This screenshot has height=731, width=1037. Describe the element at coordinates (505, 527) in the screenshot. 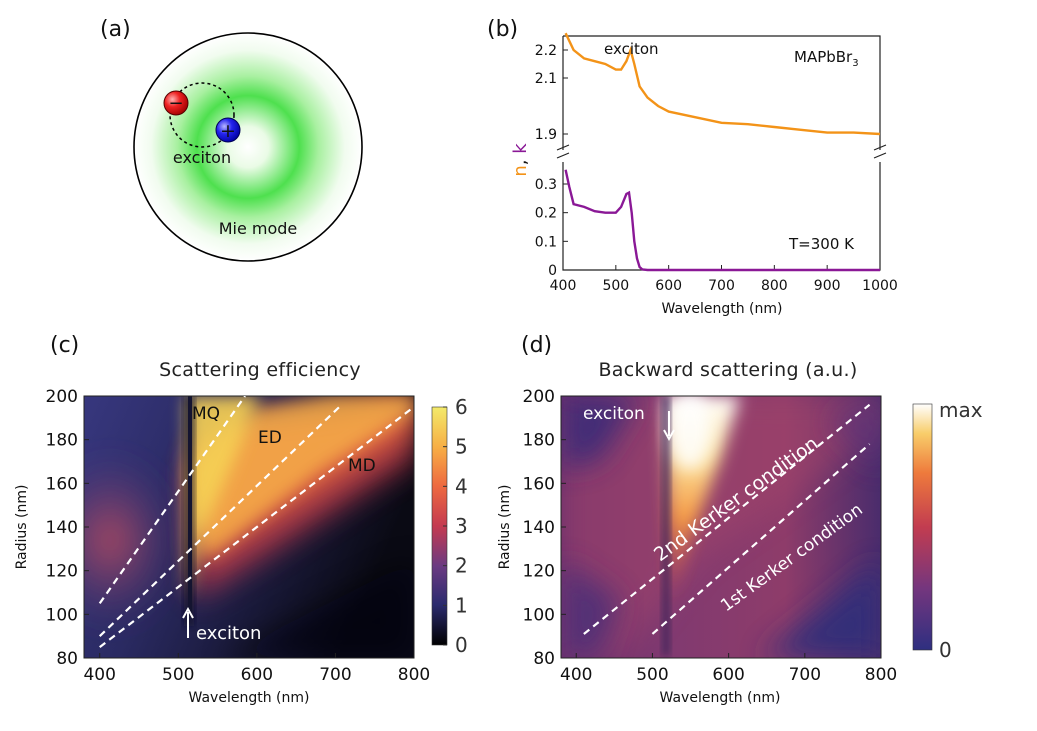

I see `panel-d-ylabel: Radius (nm)` at that location.